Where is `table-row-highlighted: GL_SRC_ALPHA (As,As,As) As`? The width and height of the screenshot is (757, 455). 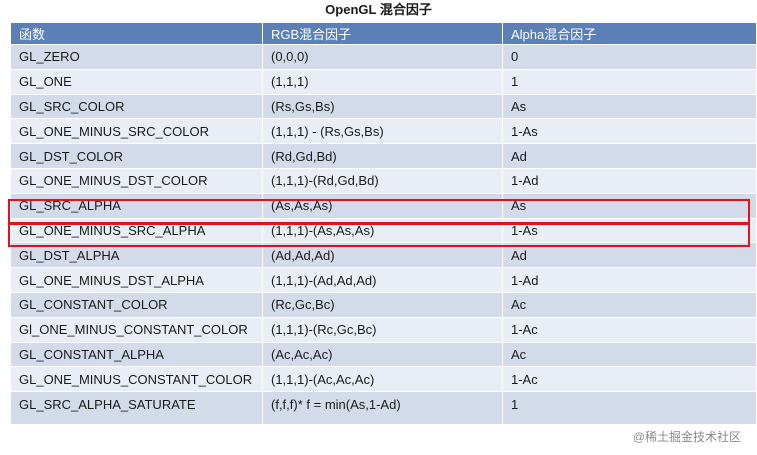 table-row-highlighted: GL_SRC_ALPHA (As,As,As) As is located at coordinates (383, 205).